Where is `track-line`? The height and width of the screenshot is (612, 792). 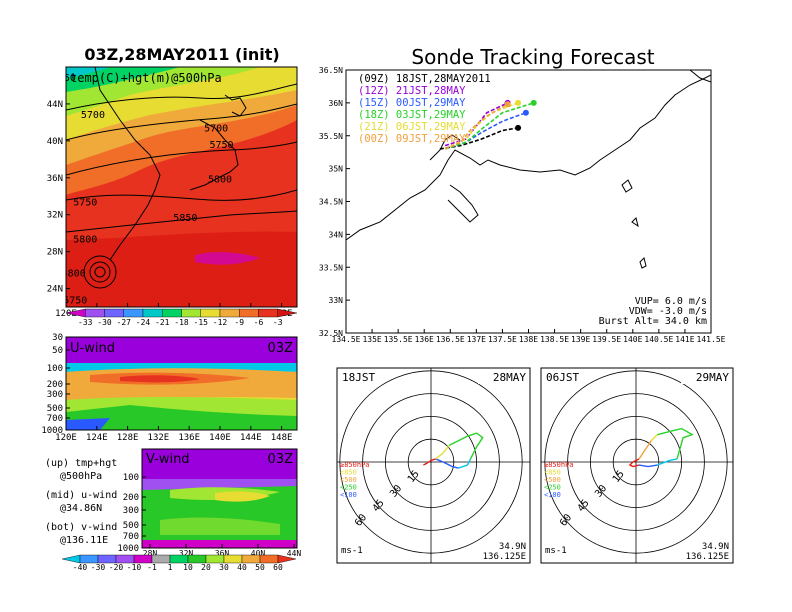 track-line is located at coordinates (489, 126).